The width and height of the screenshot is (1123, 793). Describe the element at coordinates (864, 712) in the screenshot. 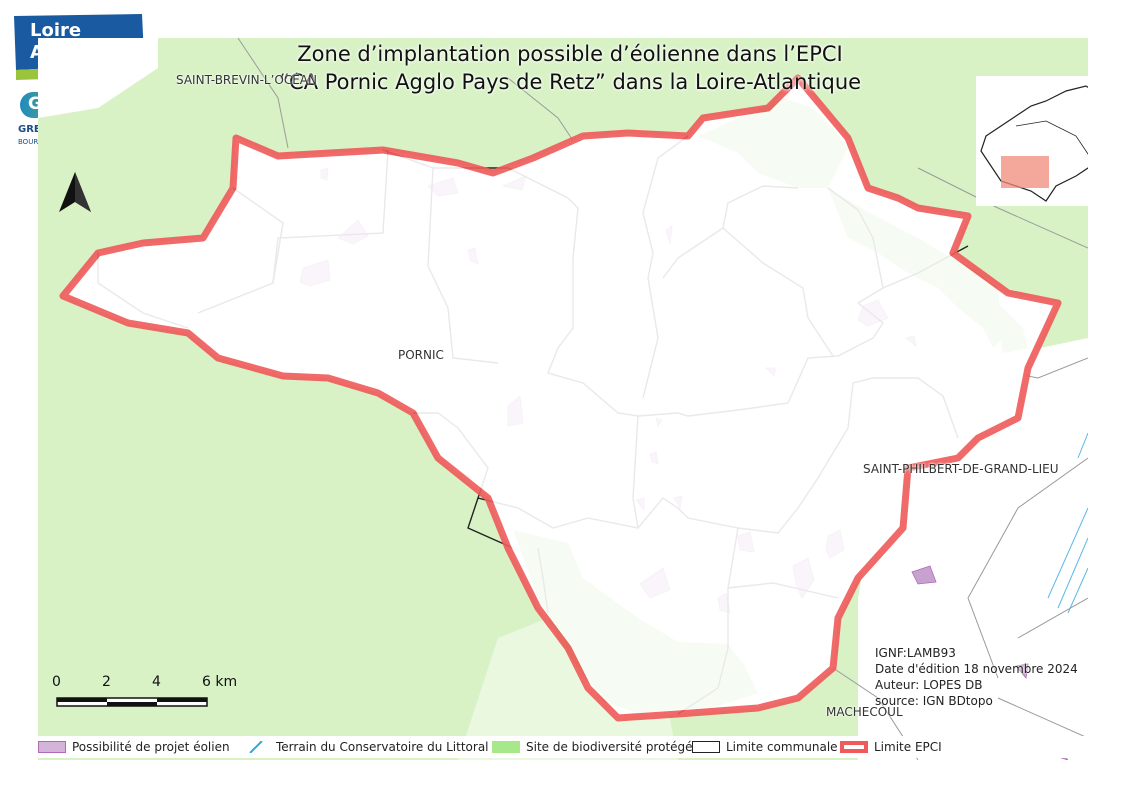

I see `place-label-machecoul: MACHECOUL` at that location.